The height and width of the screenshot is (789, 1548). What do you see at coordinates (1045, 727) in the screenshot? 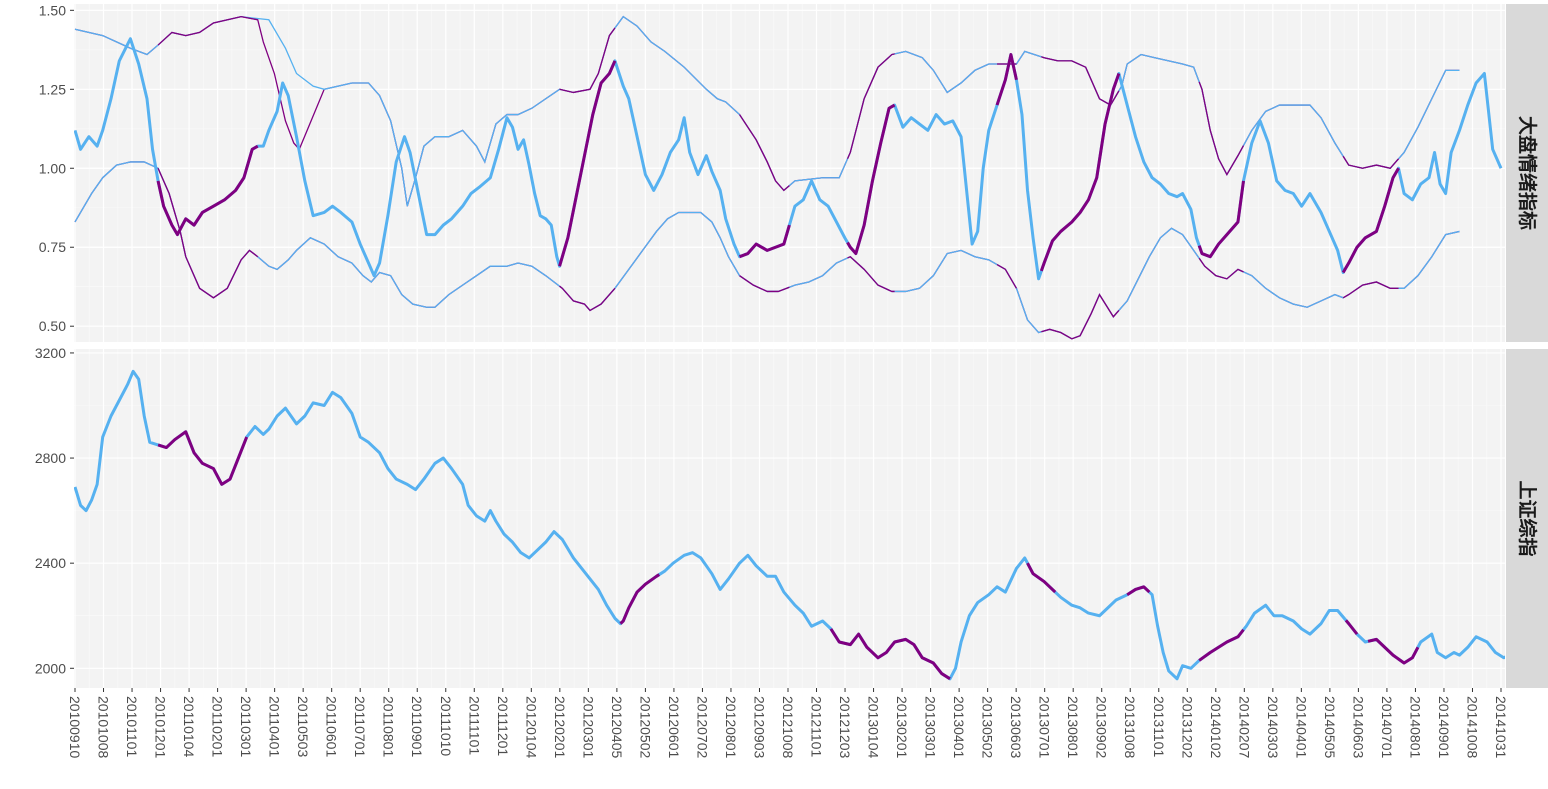
I see `x-tick-label: 20130701` at bounding box center [1045, 727].